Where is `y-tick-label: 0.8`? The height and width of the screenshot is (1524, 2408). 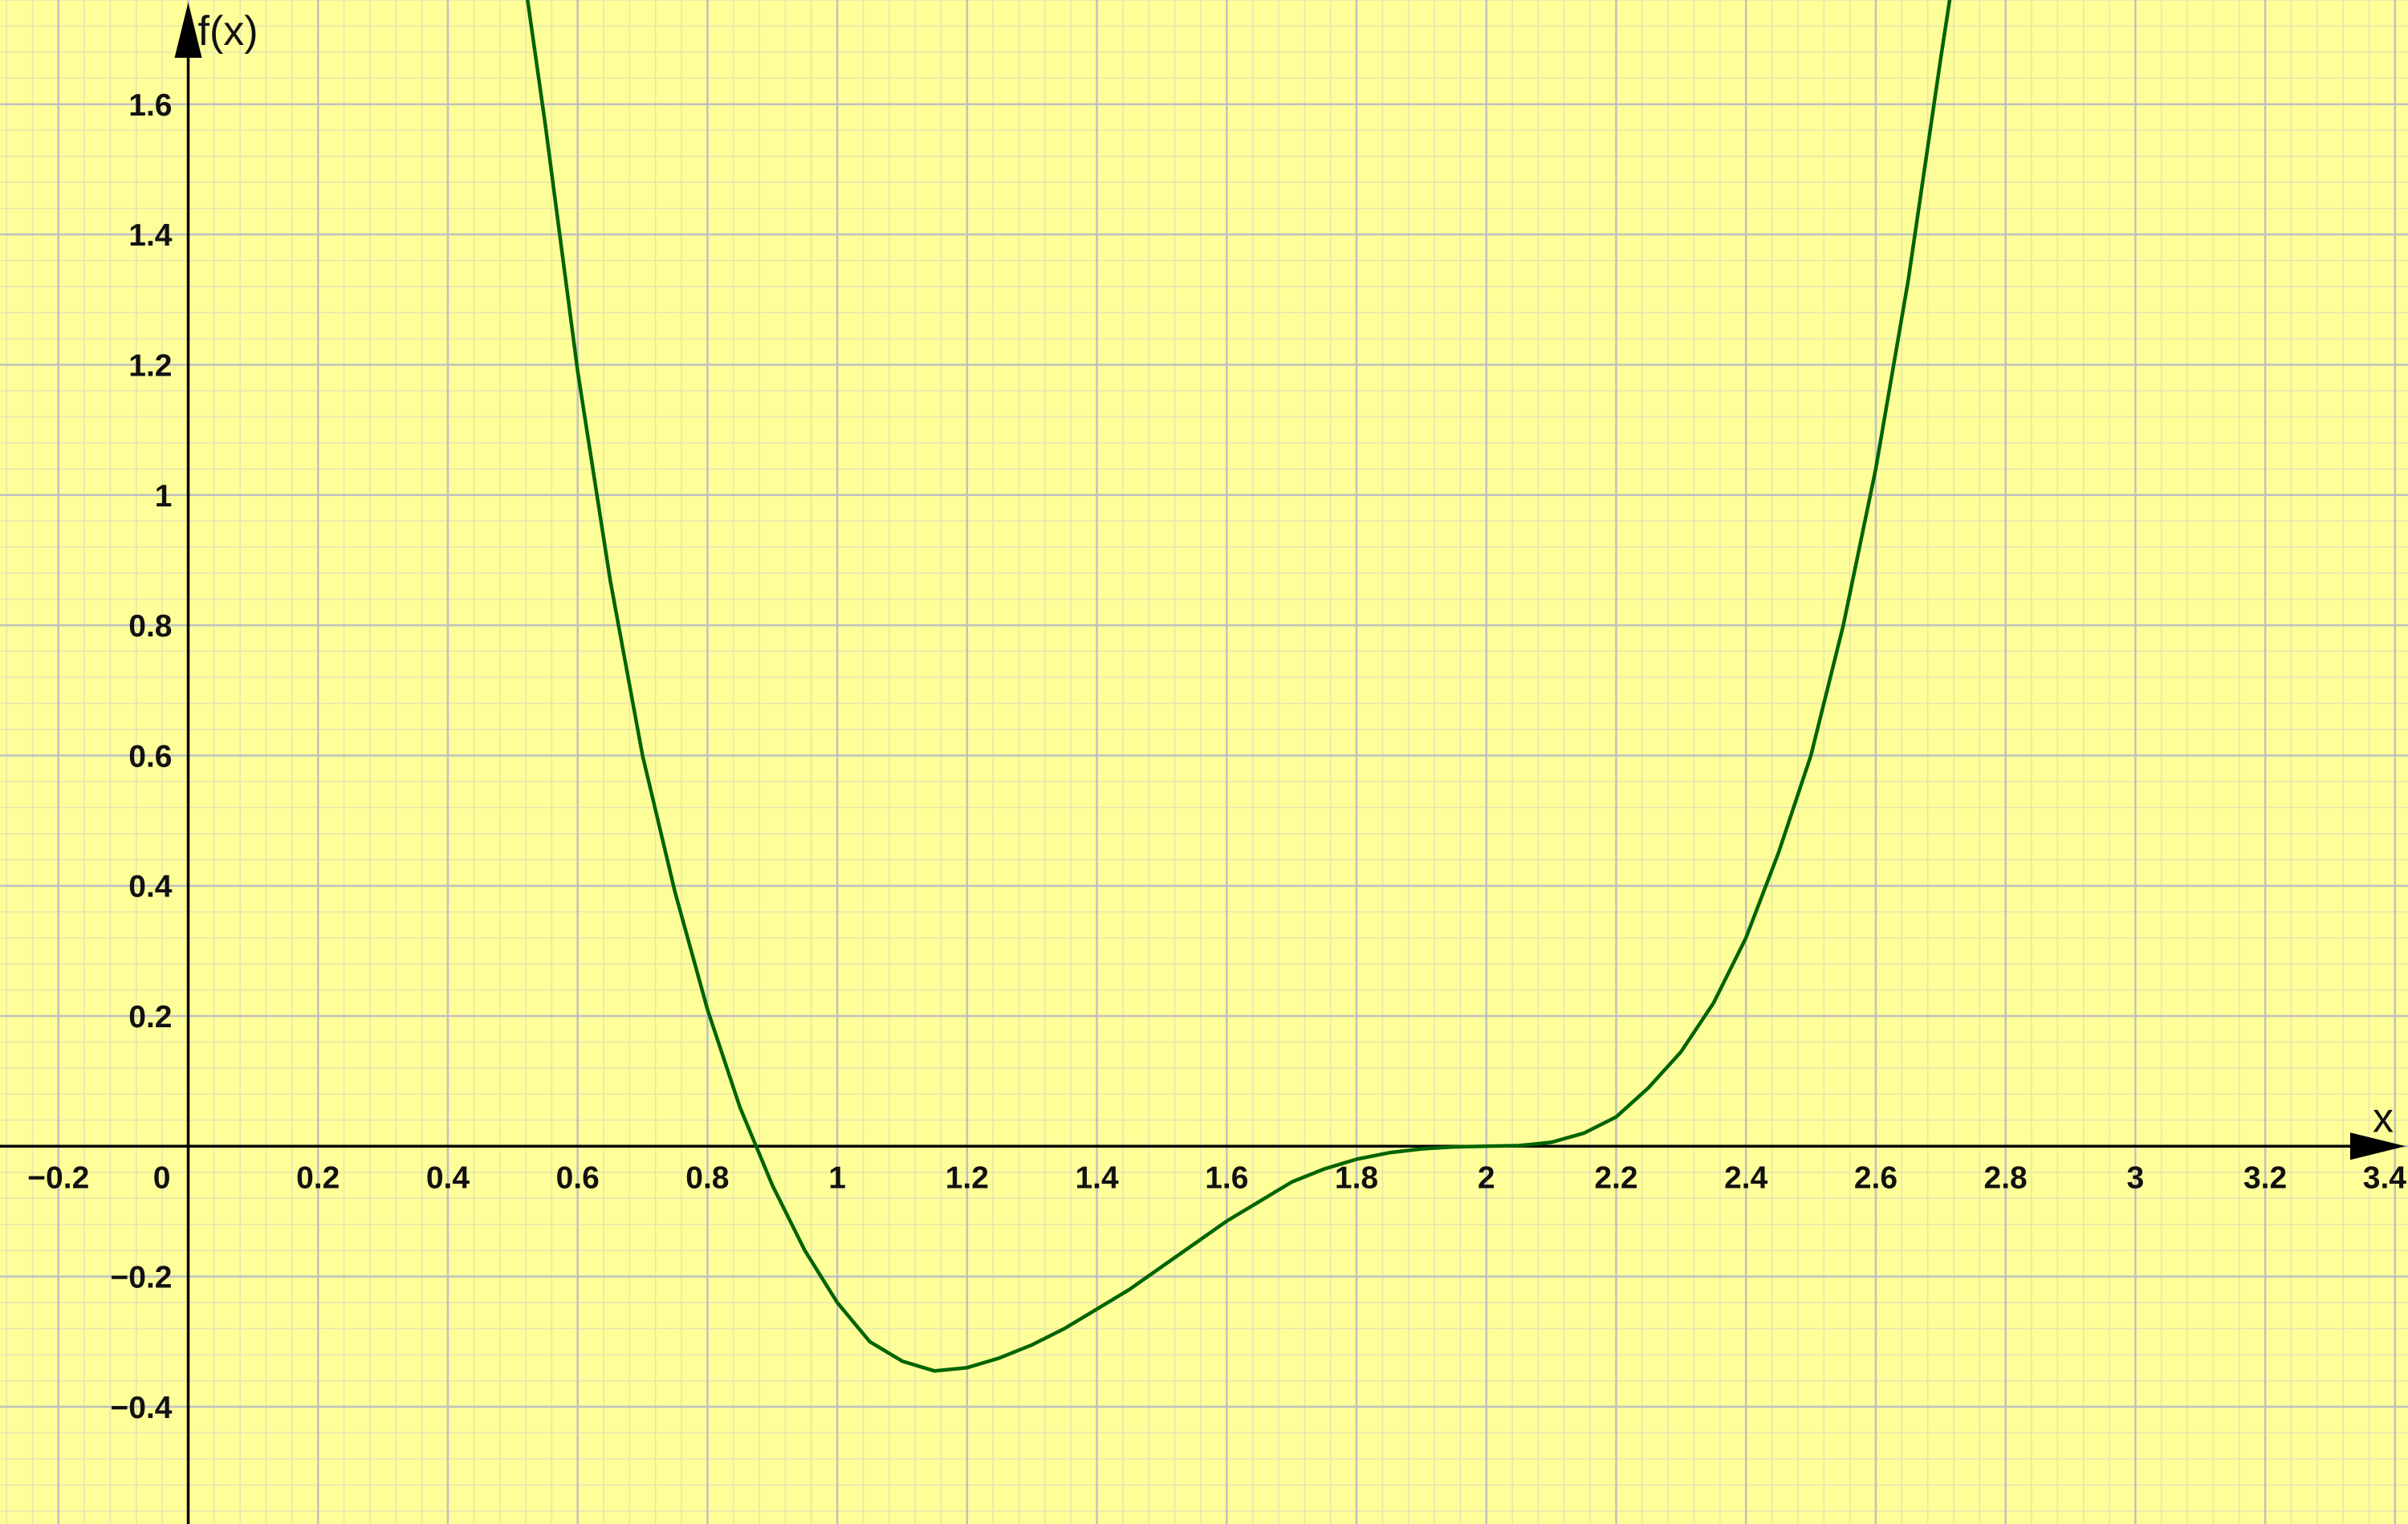
y-tick-label: 0.8 is located at coordinates (150, 626).